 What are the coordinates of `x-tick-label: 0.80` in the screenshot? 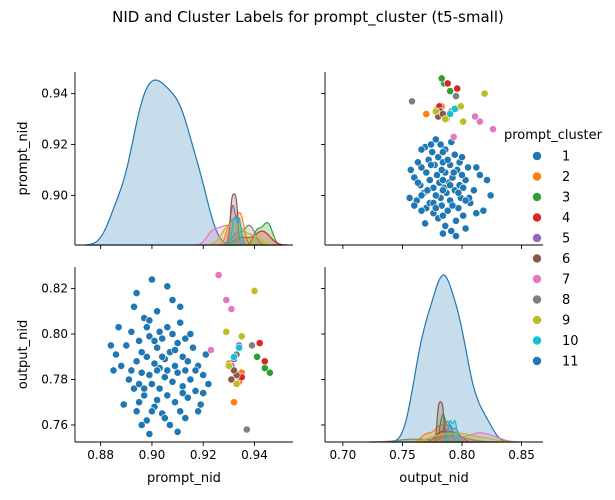 It's located at (462, 455).